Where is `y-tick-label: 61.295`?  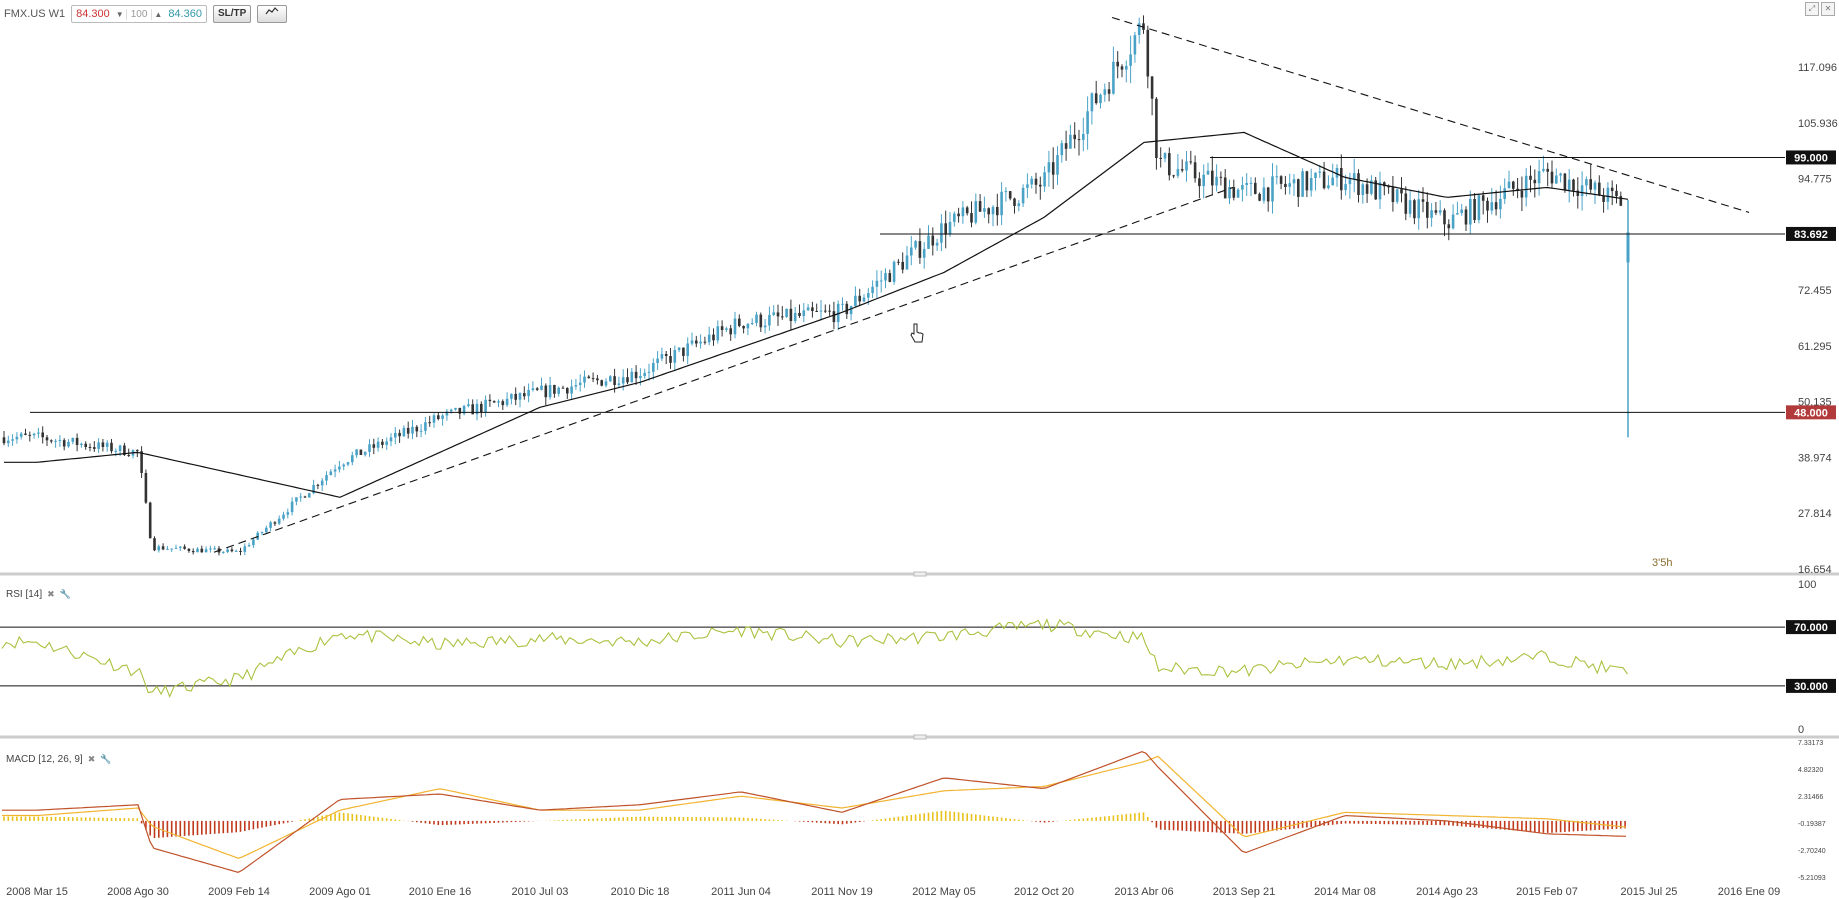 y-tick-label: 61.295 is located at coordinates (1815, 347).